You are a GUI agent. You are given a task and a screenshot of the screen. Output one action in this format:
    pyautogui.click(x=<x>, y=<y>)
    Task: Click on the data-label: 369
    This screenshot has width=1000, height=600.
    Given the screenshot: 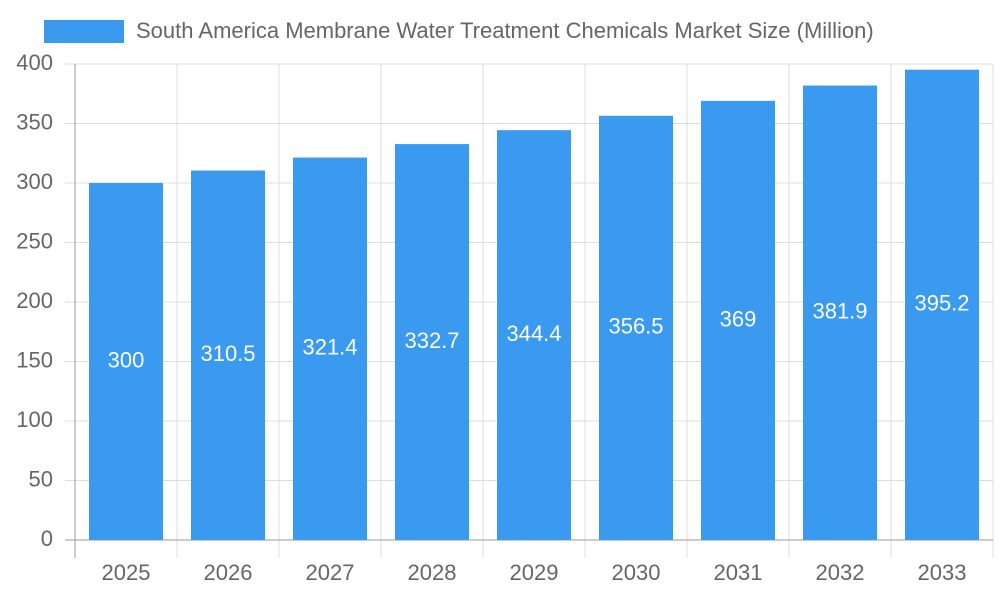 What is the action you would take?
    pyautogui.click(x=738, y=318)
    